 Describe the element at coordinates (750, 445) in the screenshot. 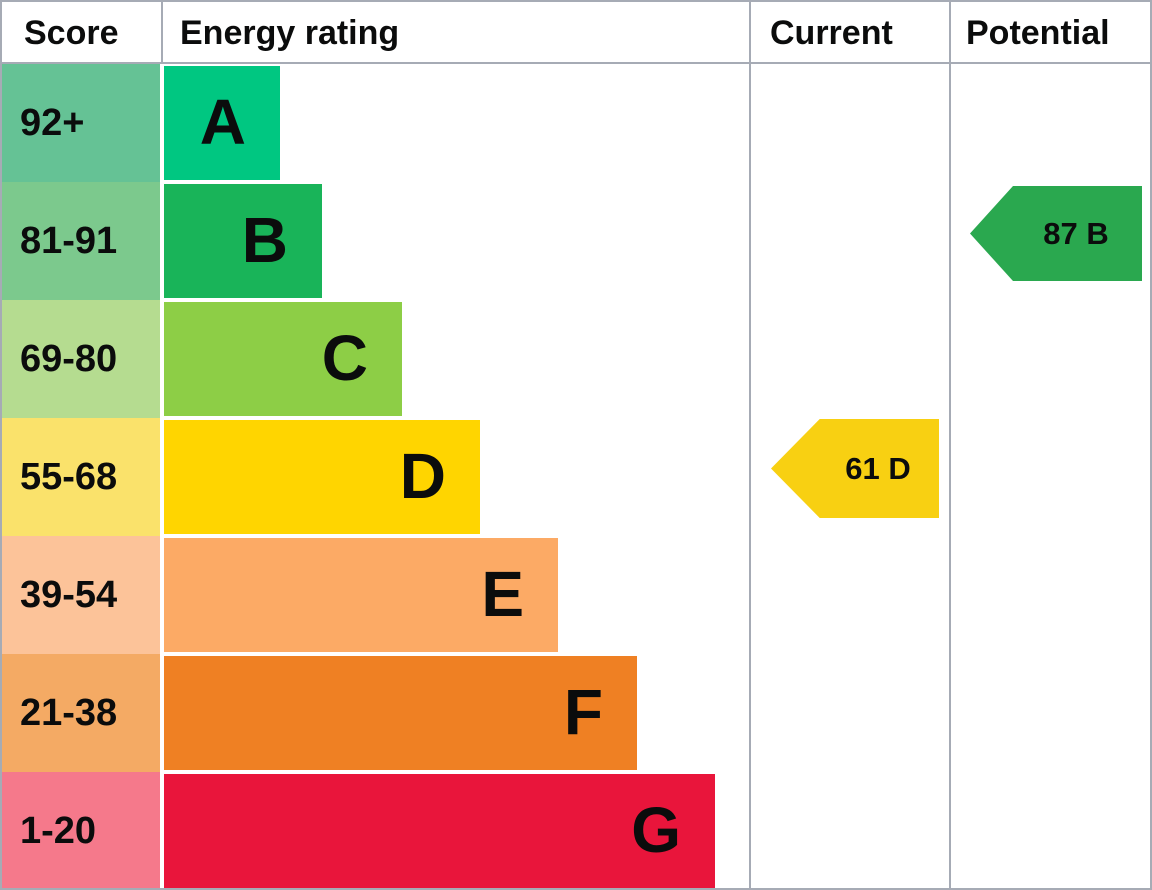

I see `current-column-divider` at that location.